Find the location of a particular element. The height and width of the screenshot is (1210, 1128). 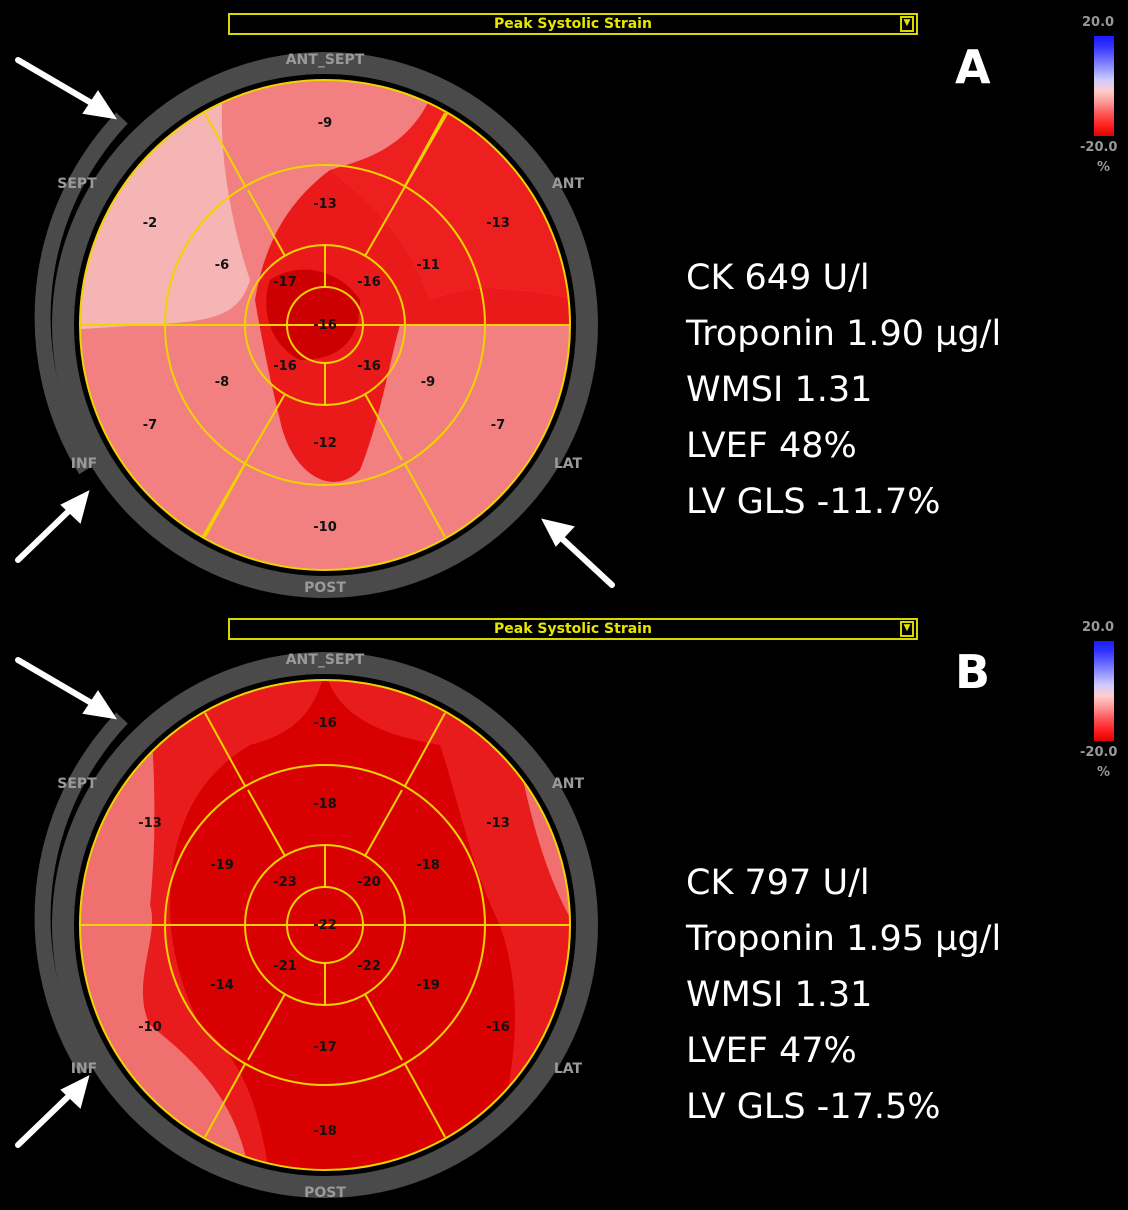

segment-value-apex: -16 is located at coordinates (325, 325).